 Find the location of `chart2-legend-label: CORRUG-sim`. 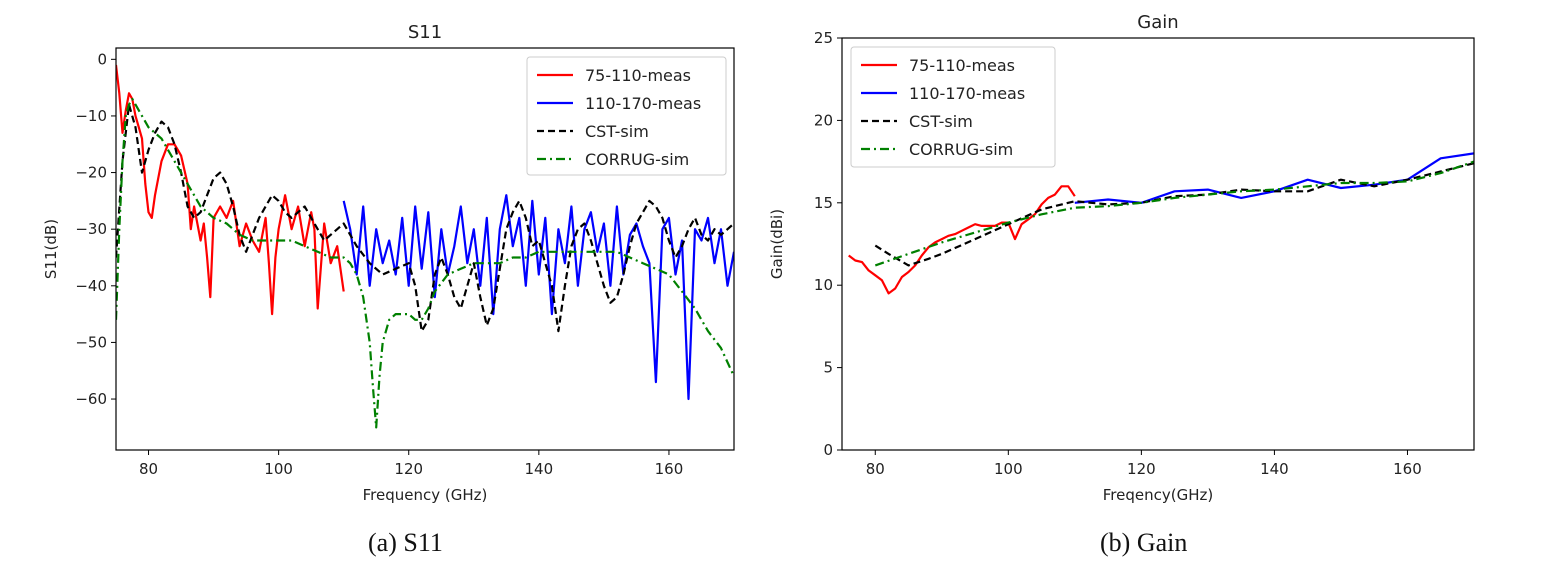

chart2-legend-label: CORRUG-sim is located at coordinates (961, 149).